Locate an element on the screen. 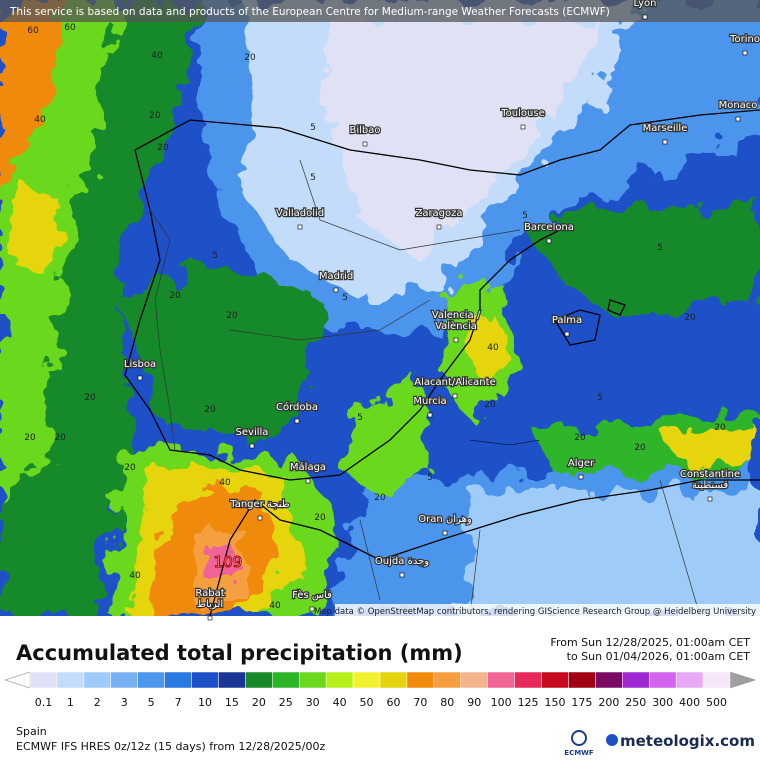 This screenshot has height=764, width=760. city-label: Málaga is located at coordinates (308, 467).